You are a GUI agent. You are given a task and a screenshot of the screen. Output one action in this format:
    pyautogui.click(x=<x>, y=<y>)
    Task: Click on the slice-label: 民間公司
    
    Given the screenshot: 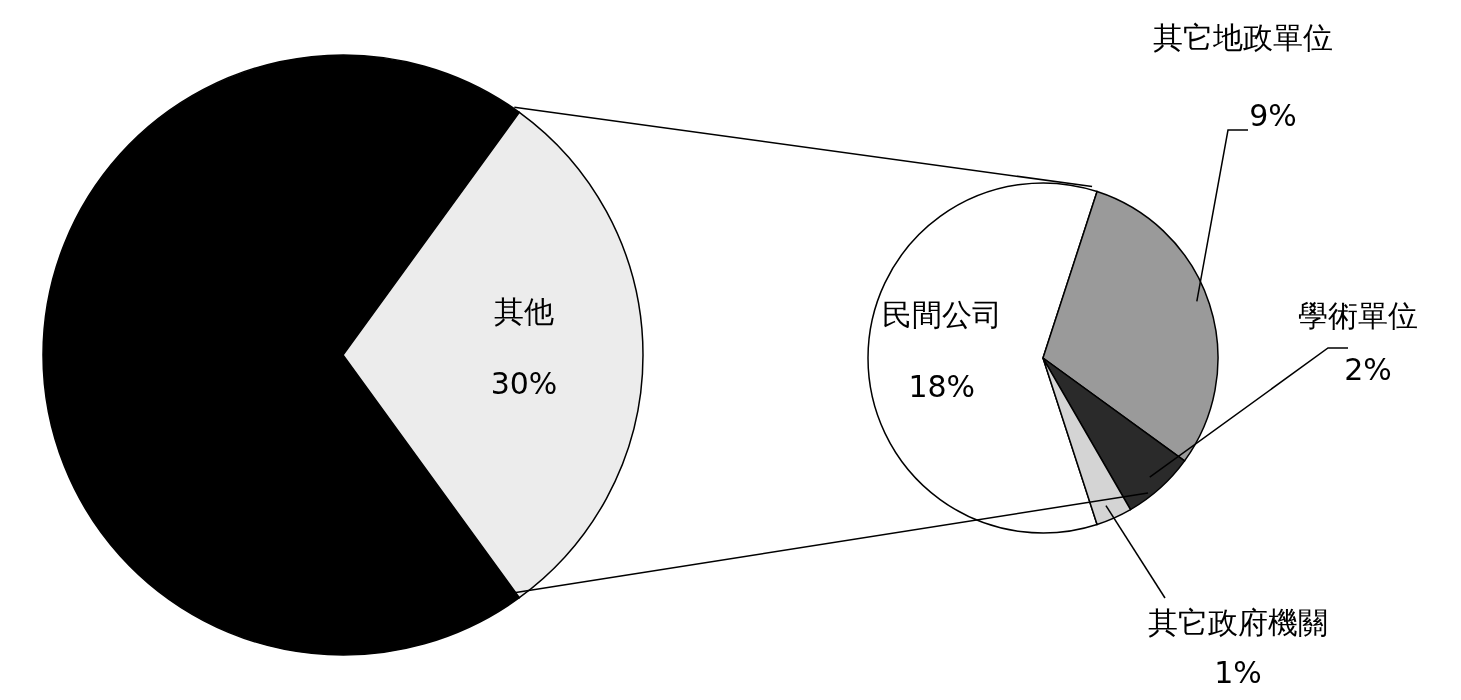 What is the action you would take?
    pyautogui.click(x=941, y=314)
    